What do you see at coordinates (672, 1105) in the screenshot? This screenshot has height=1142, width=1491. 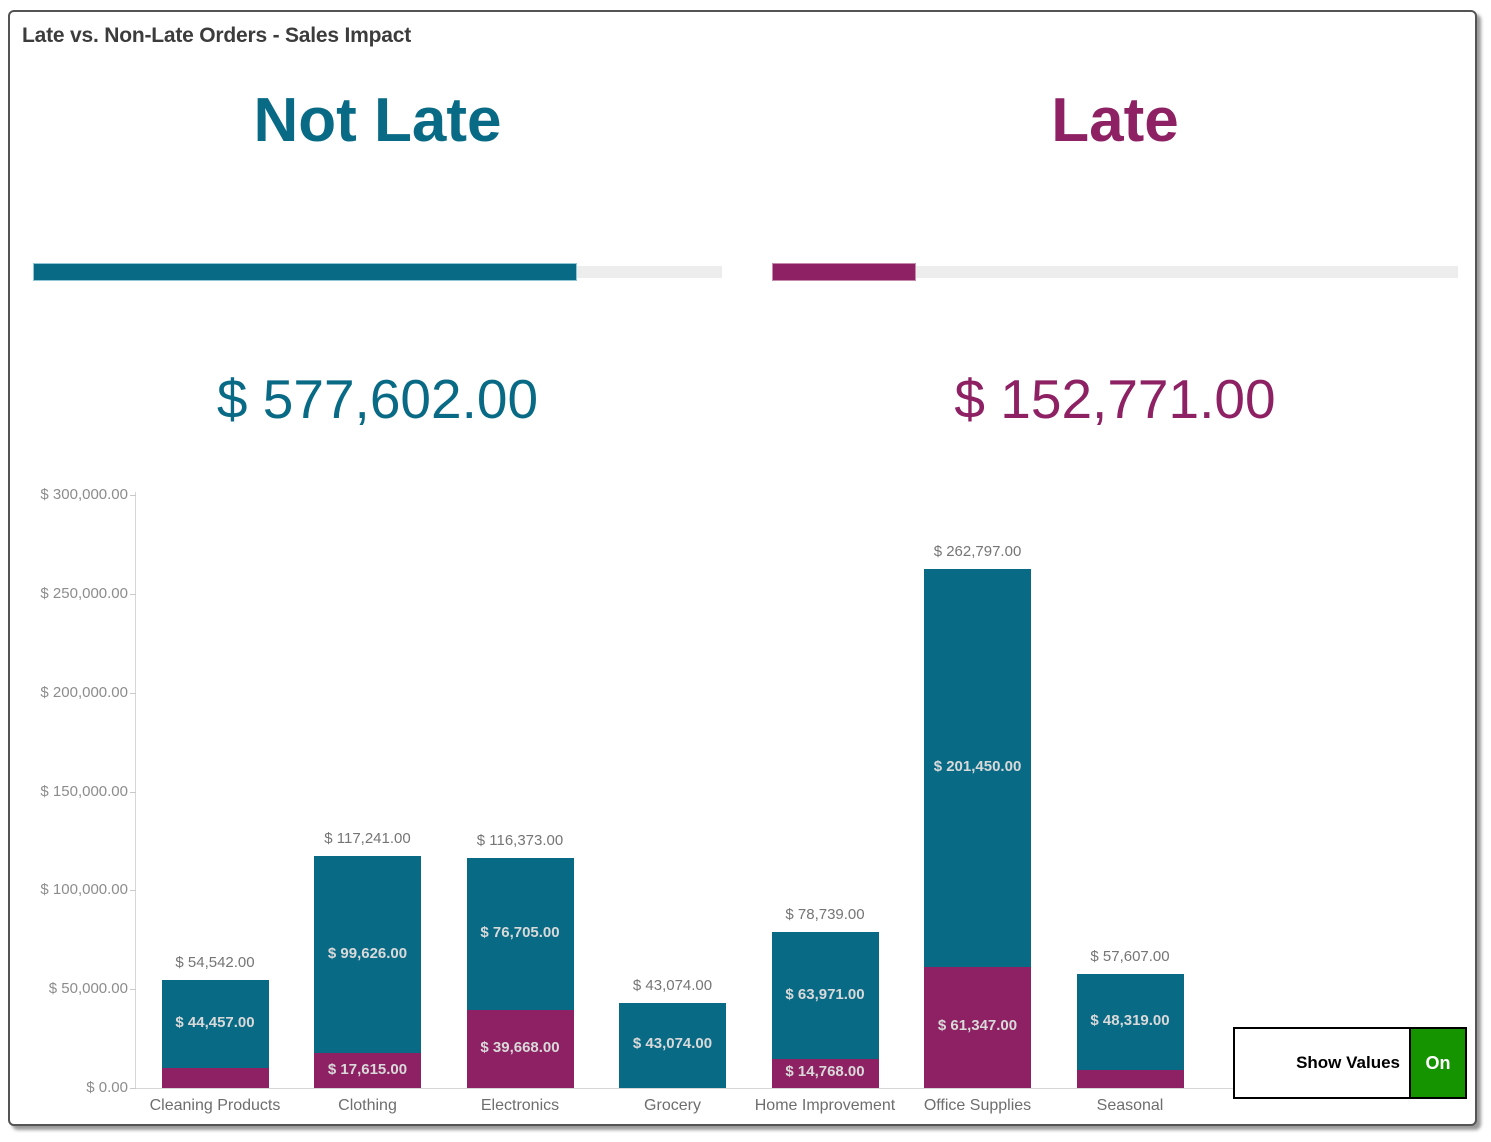 I see `category-label: Grocery` at bounding box center [672, 1105].